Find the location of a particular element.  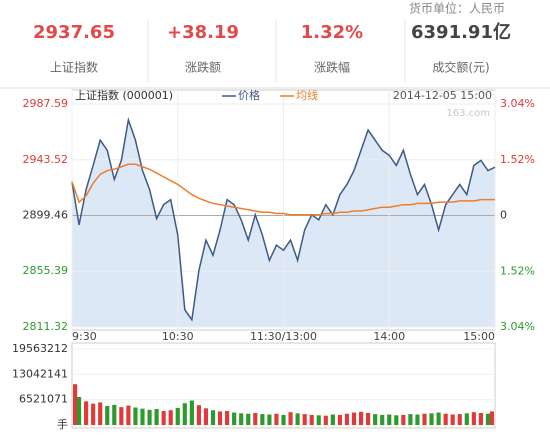

stat-value: 2937.65 is located at coordinates (74, 32).